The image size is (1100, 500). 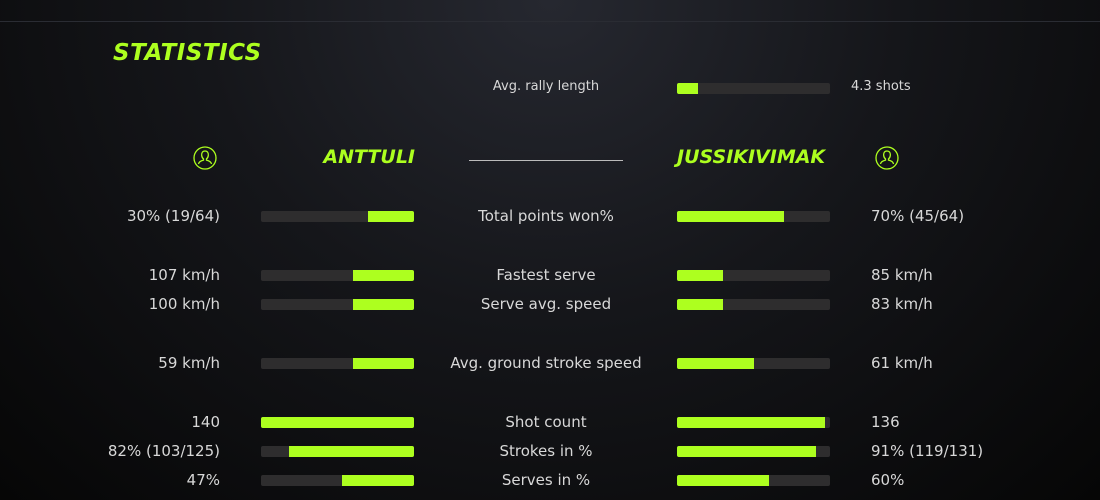 What do you see at coordinates (163, 451) in the screenshot?
I see `stat-left-value: 82% (103/125)` at bounding box center [163, 451].